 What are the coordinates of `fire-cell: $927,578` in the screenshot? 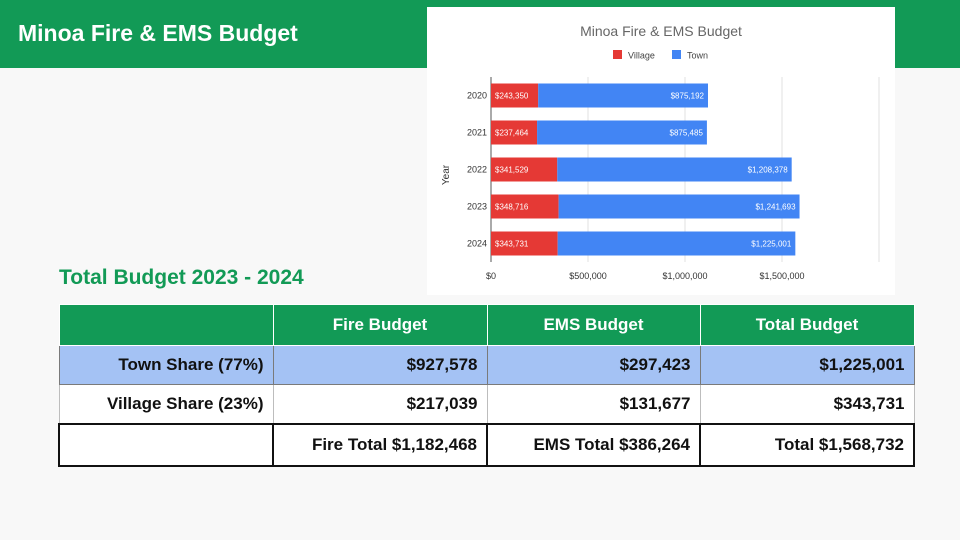 It's located at (380, 365).